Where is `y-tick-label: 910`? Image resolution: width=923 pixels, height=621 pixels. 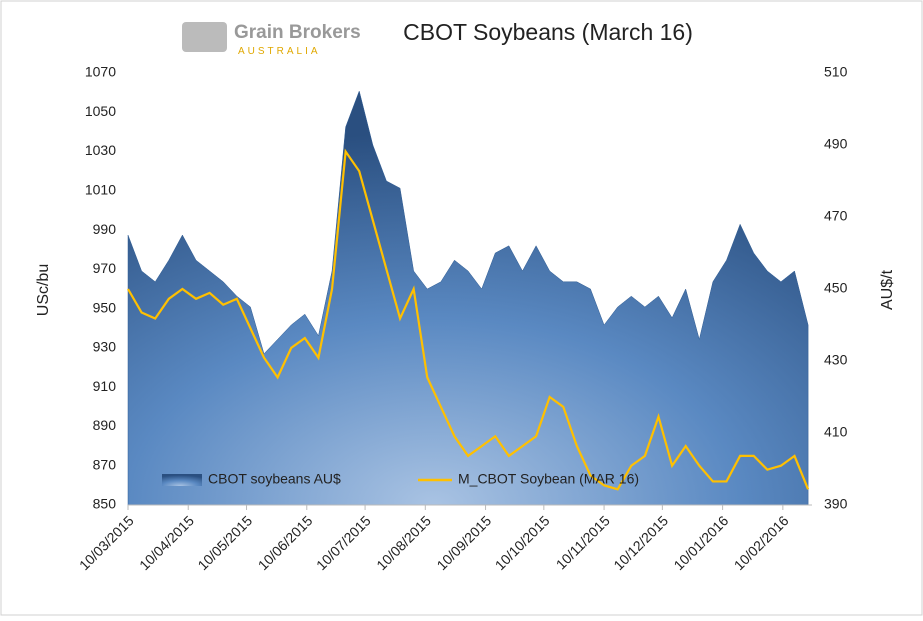 y-tick-label: 910 is located at coordinates (105, 386).